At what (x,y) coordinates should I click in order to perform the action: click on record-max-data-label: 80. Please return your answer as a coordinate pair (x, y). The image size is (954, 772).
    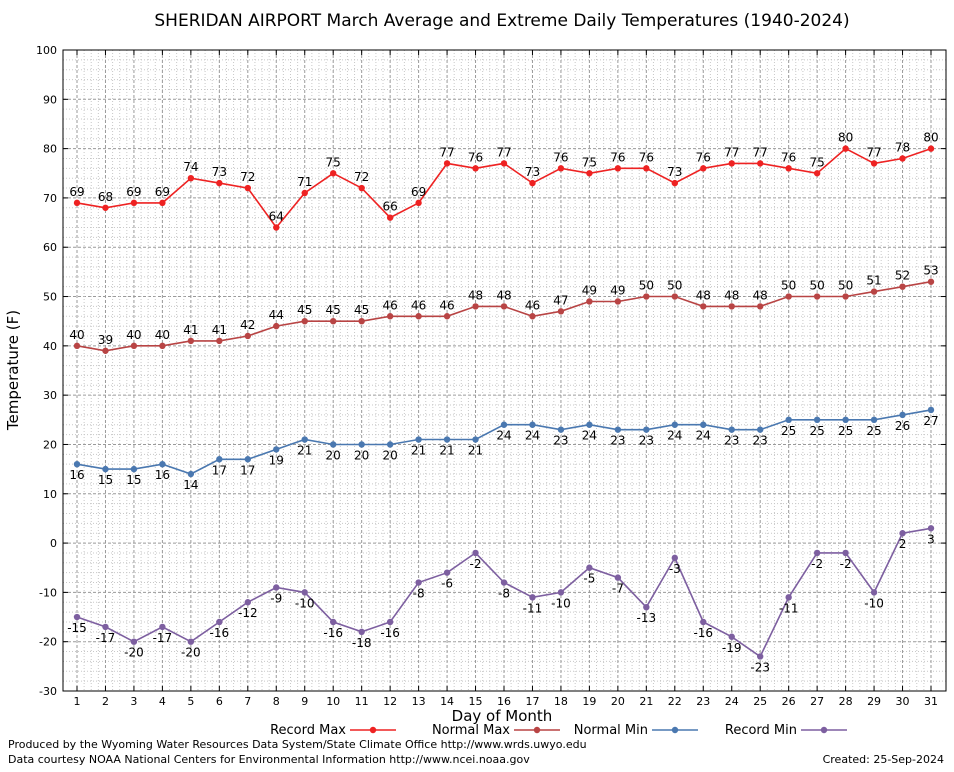
    Looking at the image, I should click on (845, 138).